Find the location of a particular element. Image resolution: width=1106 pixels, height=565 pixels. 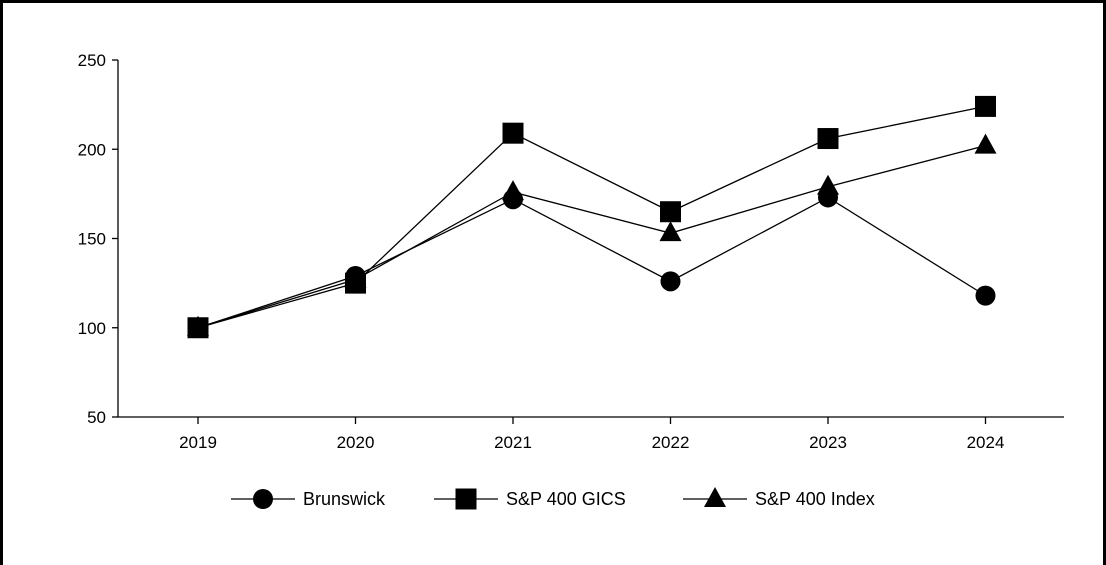

legend-marker-triangle is located at coordinates (715, 497).